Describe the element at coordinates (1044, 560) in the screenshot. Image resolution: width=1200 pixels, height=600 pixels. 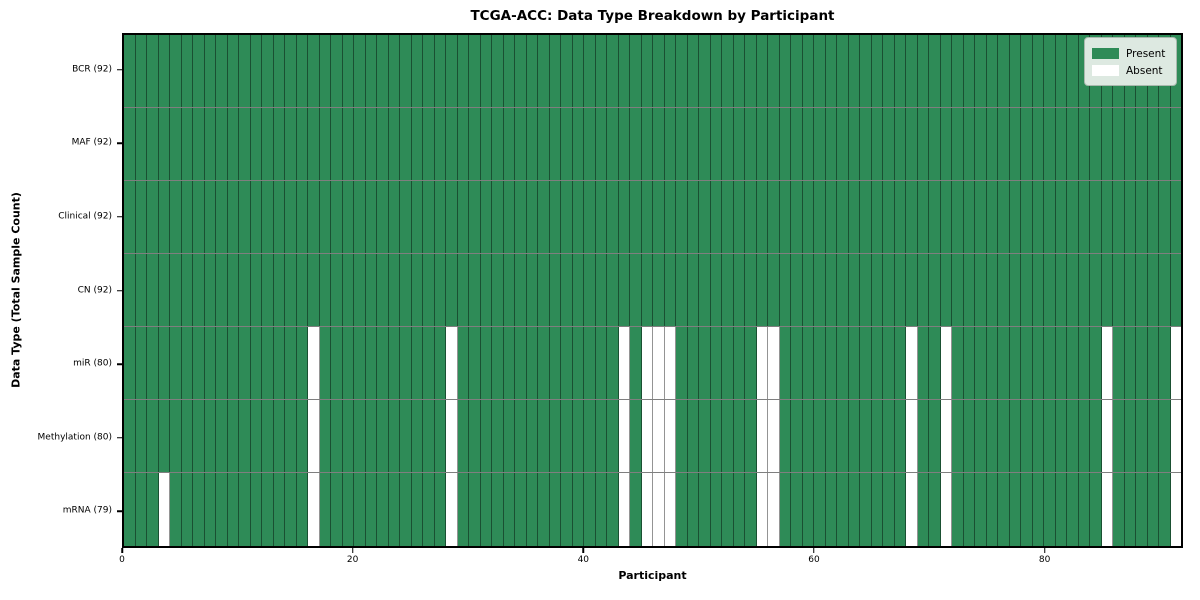
I see `x-tick-label-80: 80` at that location.